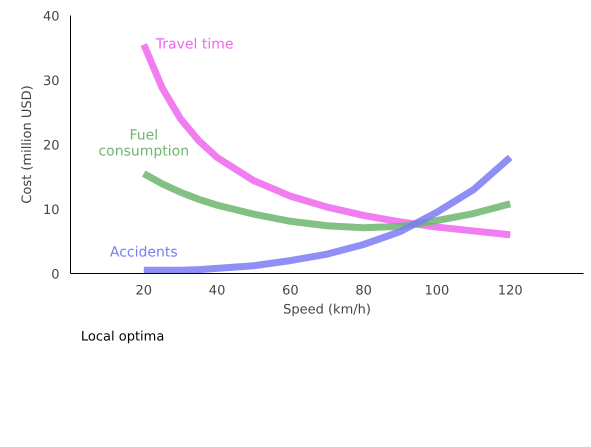  What do you see at coordinates (363, 291) in the screenshot?
I see `x-tick-label: 80` at bounding box center [363, 291].